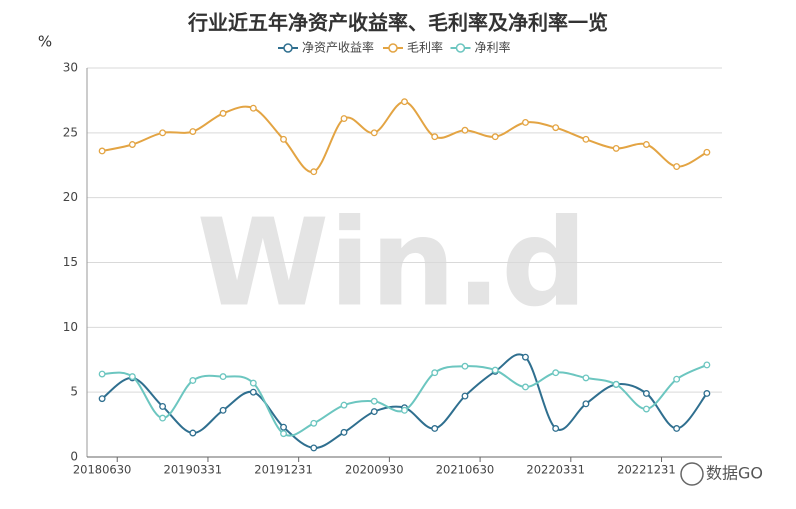 This screenshot has width=796, height=509. I want to click on chart-title: 行业近五年净资产收益率、毛利率及净利率一览, so click(397, 23).